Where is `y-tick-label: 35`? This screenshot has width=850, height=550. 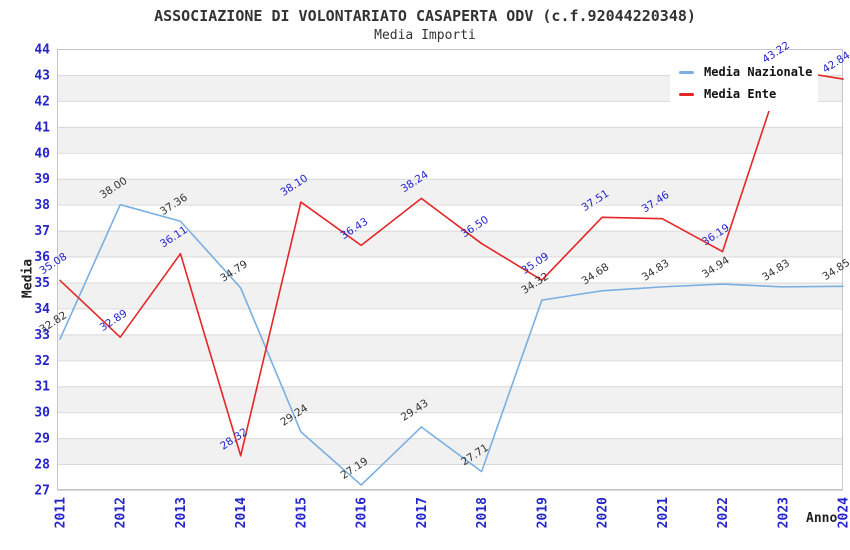 y-tick-label: 35 is located at coordinates (42, 283).